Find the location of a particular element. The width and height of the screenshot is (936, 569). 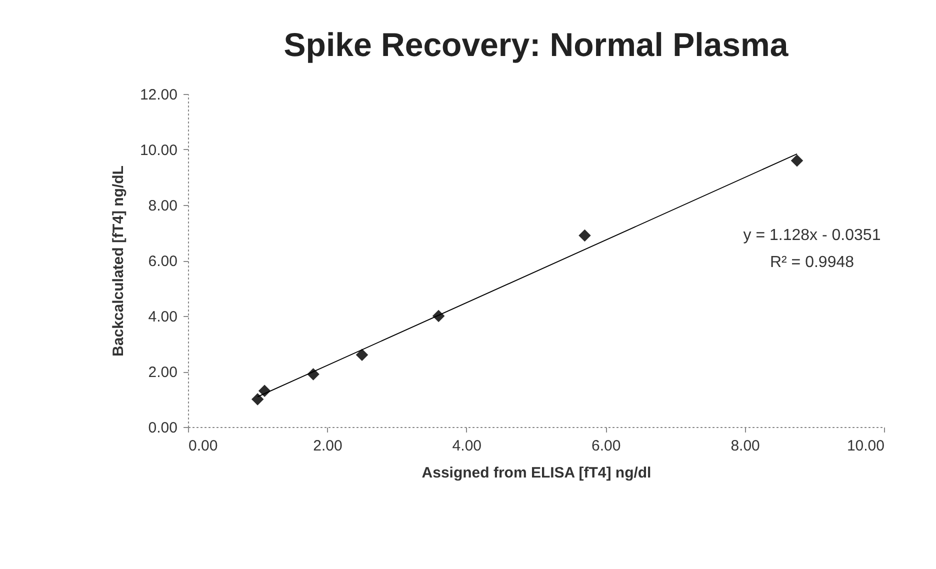

x-tick-label: 6.00 is located at coordinates (606, 446).